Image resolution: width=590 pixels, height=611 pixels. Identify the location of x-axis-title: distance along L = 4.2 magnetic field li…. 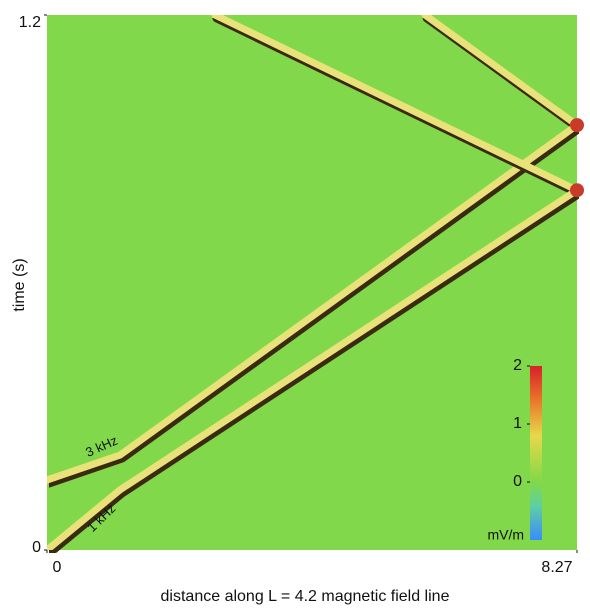
(305, 596).